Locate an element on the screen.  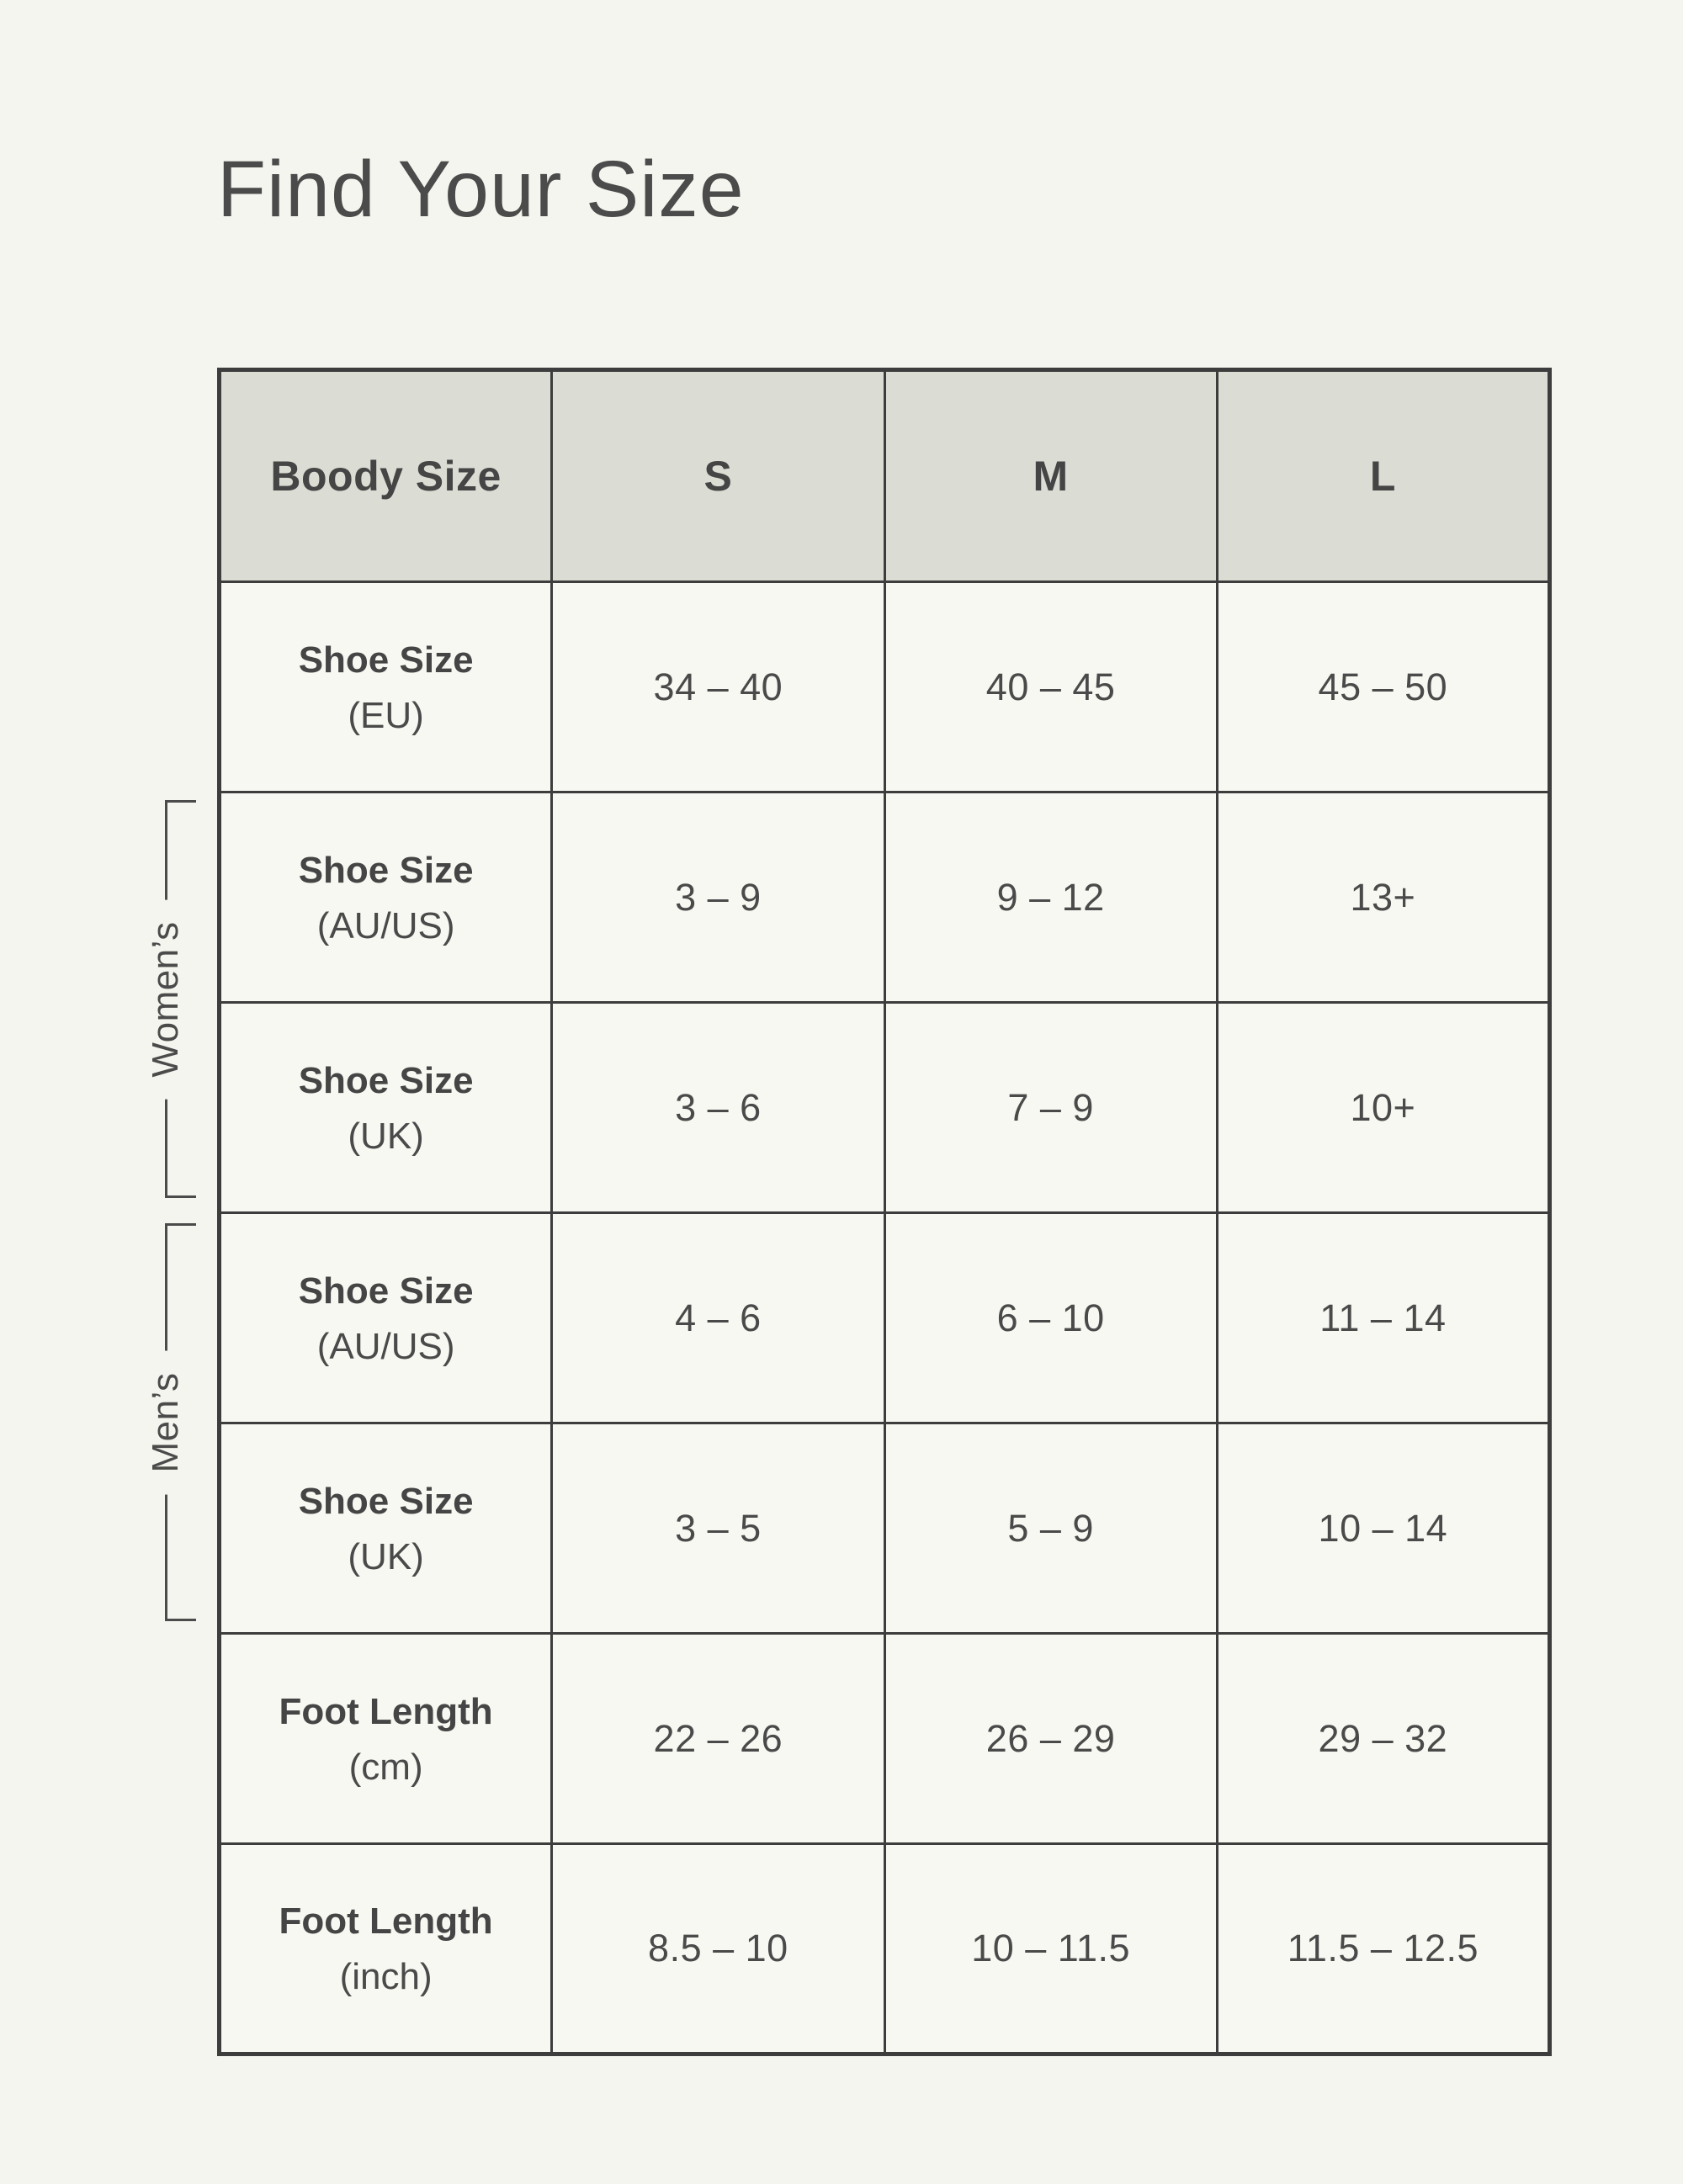
size-value-s: 34 – 40 is located at coordinates (718, 687).